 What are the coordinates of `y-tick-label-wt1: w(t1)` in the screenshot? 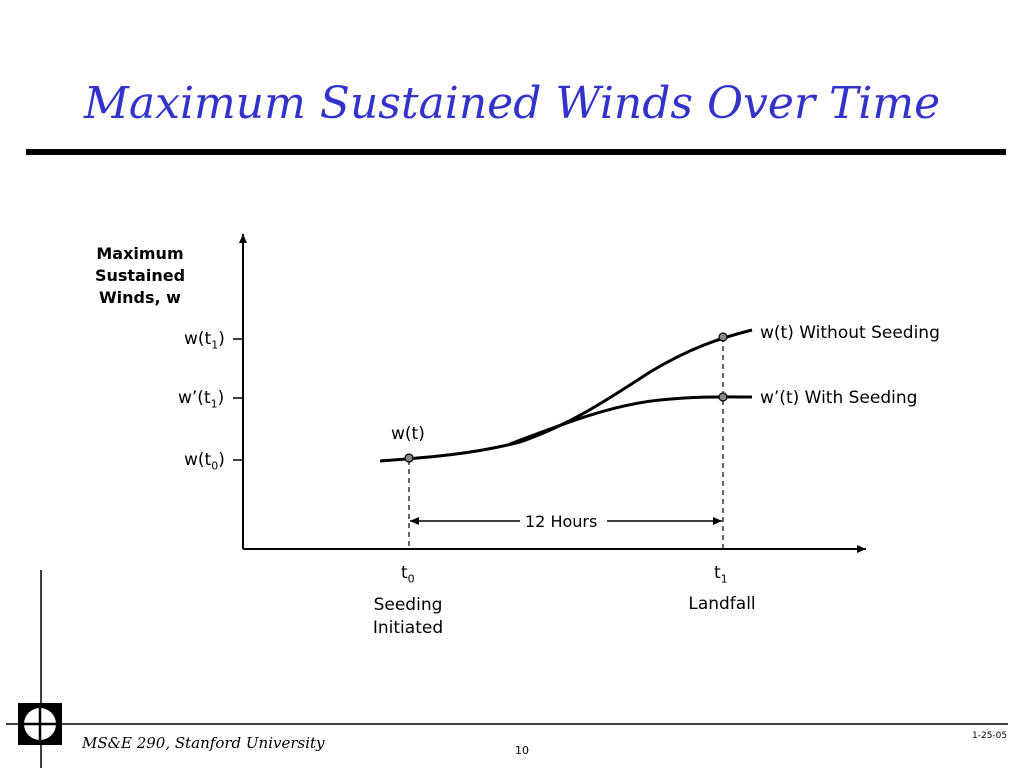 It's located at (204, 340).